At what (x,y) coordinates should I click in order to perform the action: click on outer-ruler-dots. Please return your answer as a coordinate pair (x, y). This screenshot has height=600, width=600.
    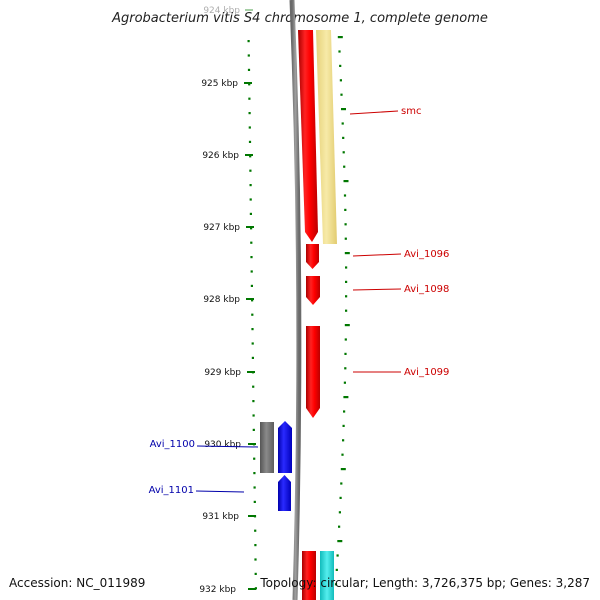
    Looking at the image, I should click on (342, 311).